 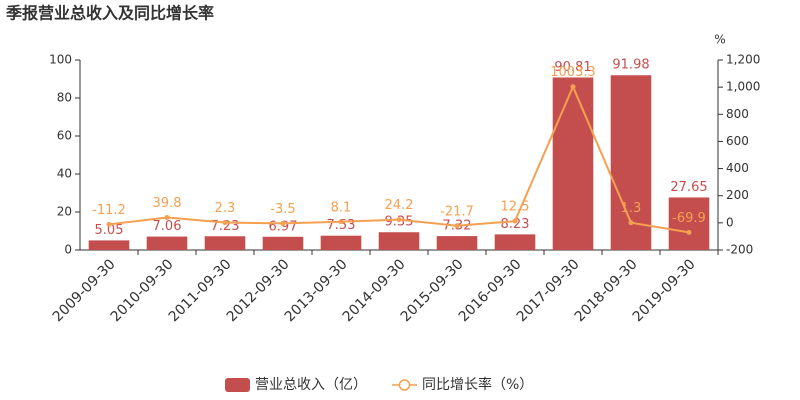 What do you see at coordinates (664, 290) in the screenshot?
I see `x-tick-label: 2019-09-30` at bounding box center [664, 290].